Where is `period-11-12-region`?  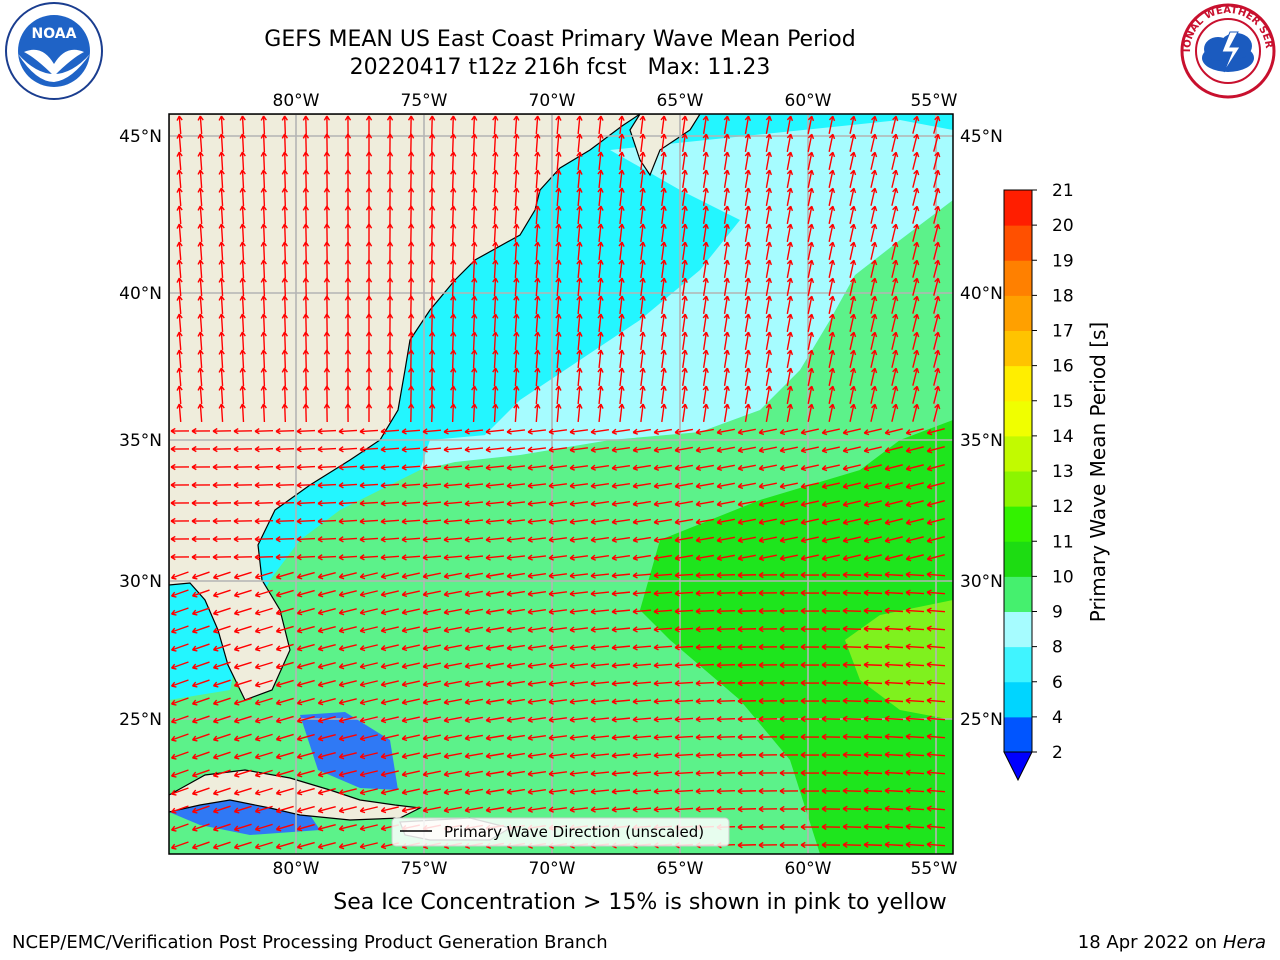
period-11-12-region is located at coordinates (899, 660).